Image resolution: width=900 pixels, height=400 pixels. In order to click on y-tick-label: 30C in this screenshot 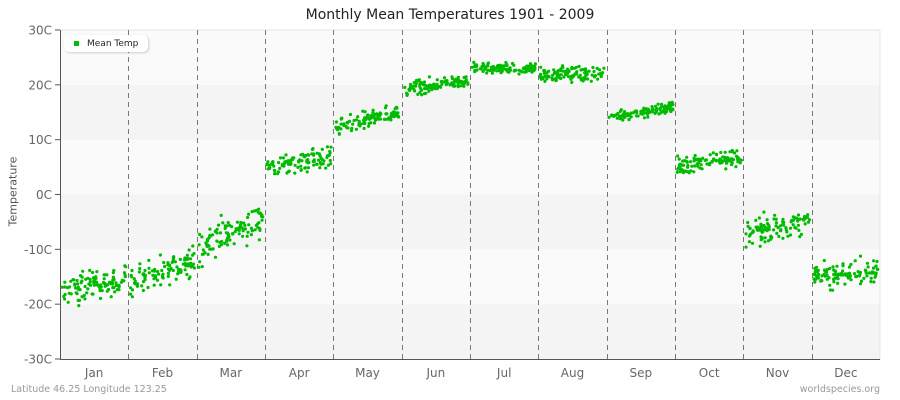, I will do `click(40, 31)`.